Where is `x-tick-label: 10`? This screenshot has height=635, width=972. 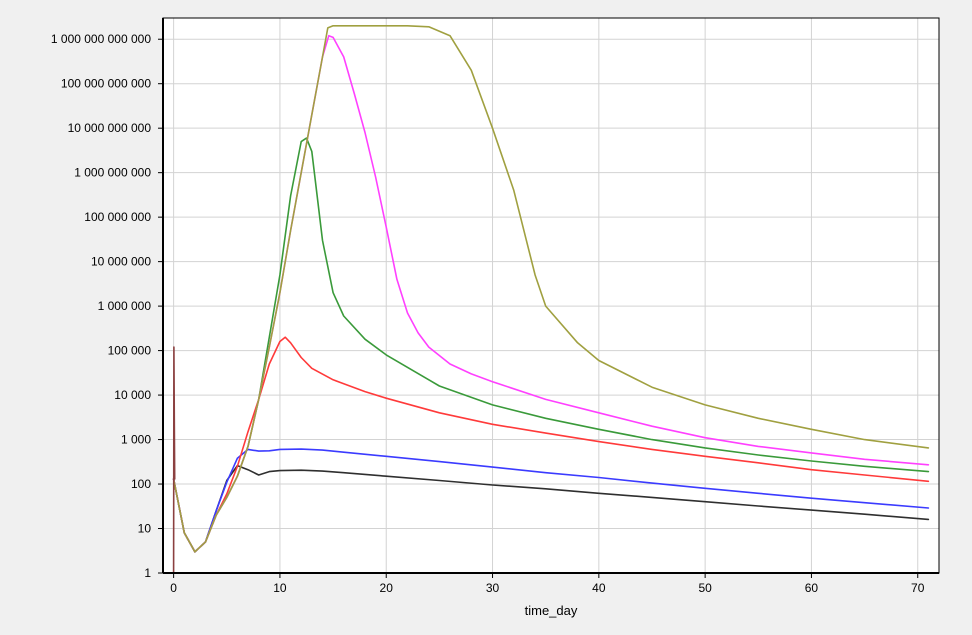
x-tick-label: 10 is located at coordinates (280, 588).